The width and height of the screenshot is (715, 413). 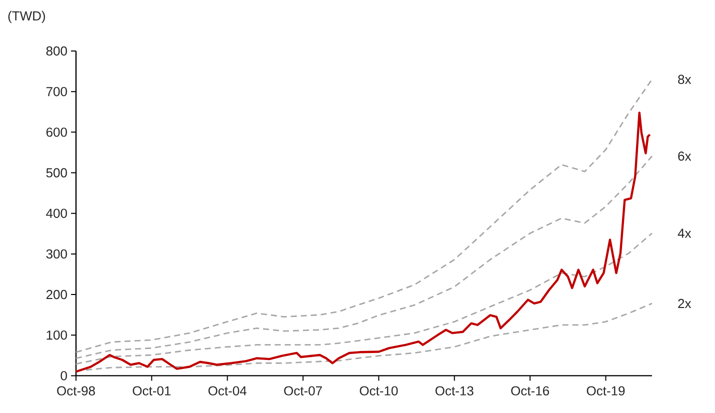 What do you see at coordinates (63, 375) in the screenshot?
I see `y-tick-label: 0` at bounding box center [63, 375].